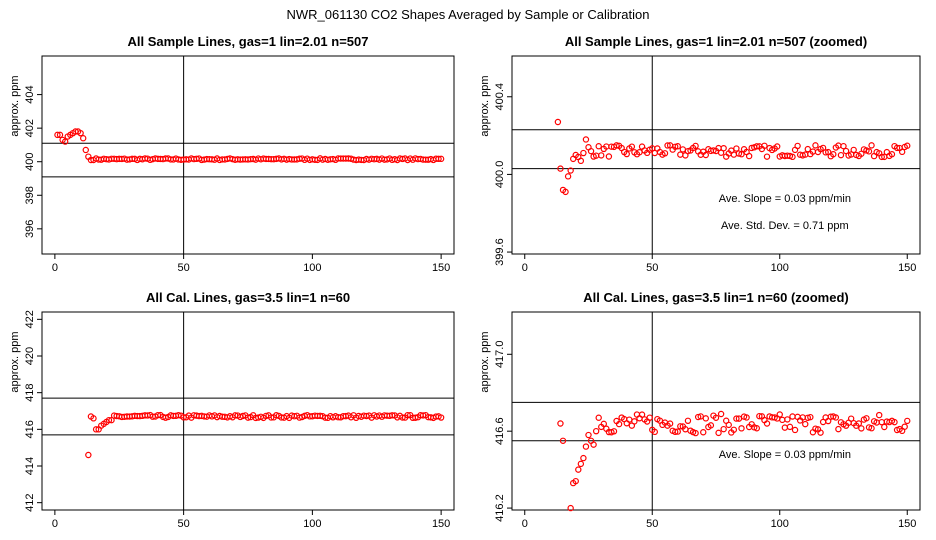 This screenshot has height=540, width=936. Describe the element at coordinates (30, 195) in the screenshot. I see `y-tick-label: 398` at that location.